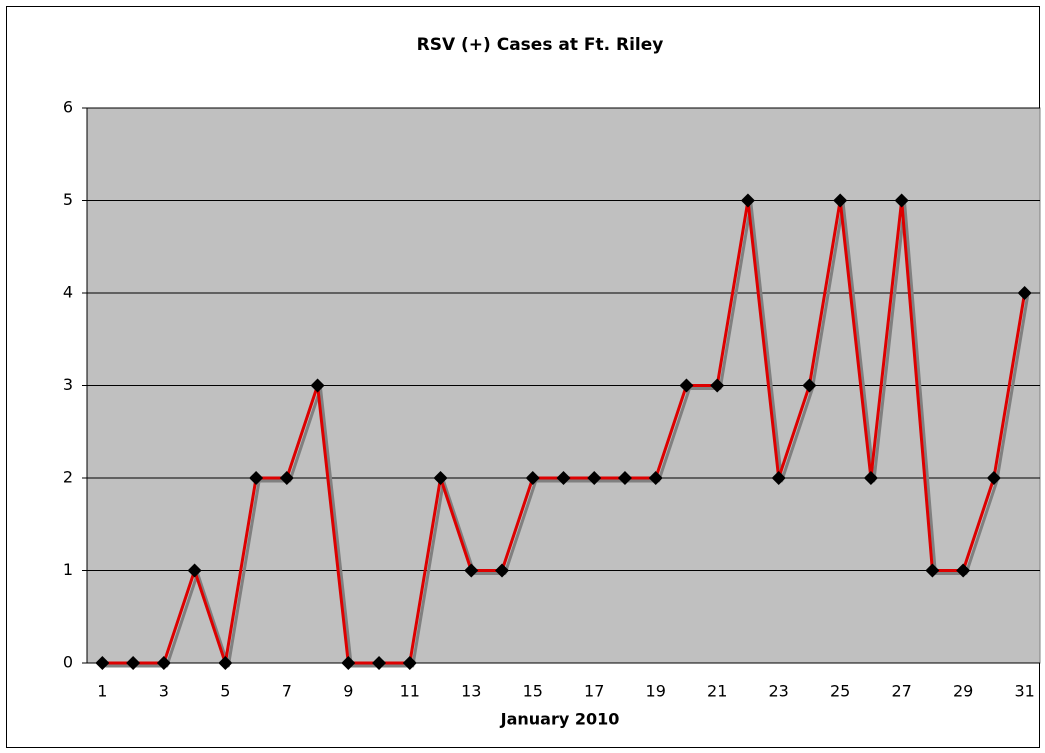 The image size is (1045, 753). Describe the element at coordinates (560, 719) in the screenshot. I see `x-axis-title: January 2010` at that location.